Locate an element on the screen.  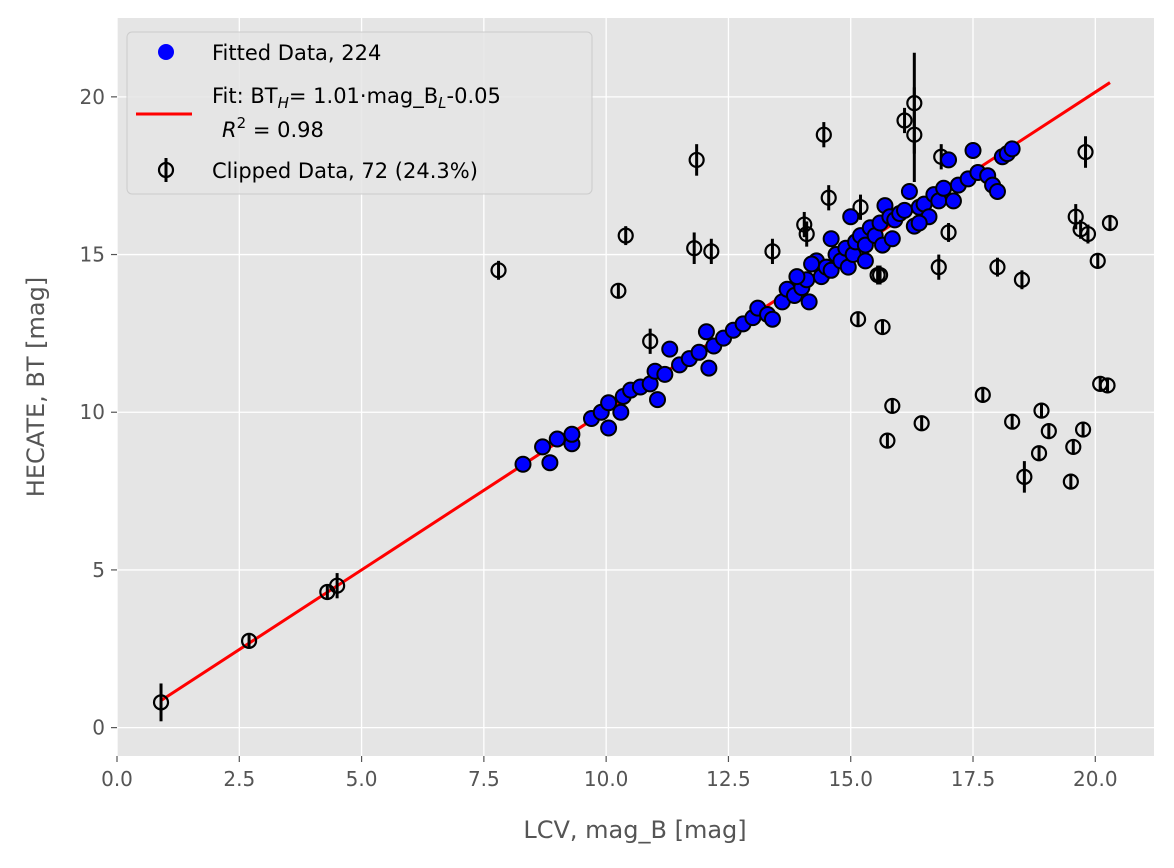
x-tick-label: 15.0 is located at coordinates (850, 779).